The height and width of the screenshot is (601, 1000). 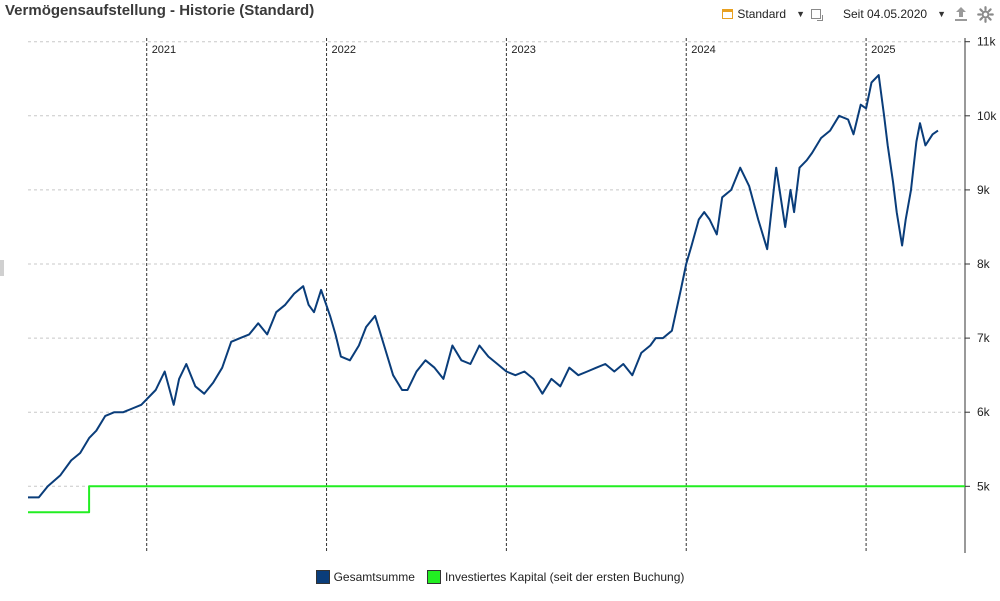 I want to click on legend-item-gesamtsumme: Gesamtsumme, so click(x=365, y=577).